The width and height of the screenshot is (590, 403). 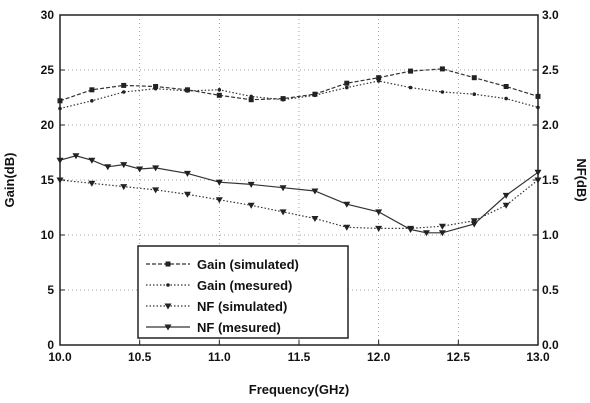 I want to click on y2-tick-label: 0.0, so click(x=550, y=345).